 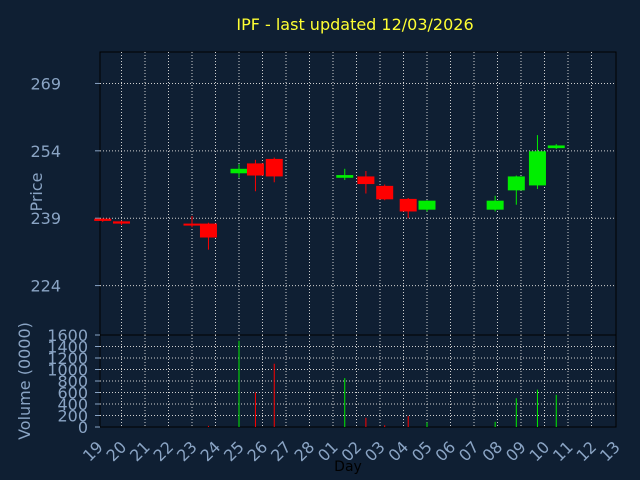 What do you see at coordinates (65, 185) in the screenshot?
I see `price-y-ticks: 224 239 254 269` at bounding box center [65, 185].